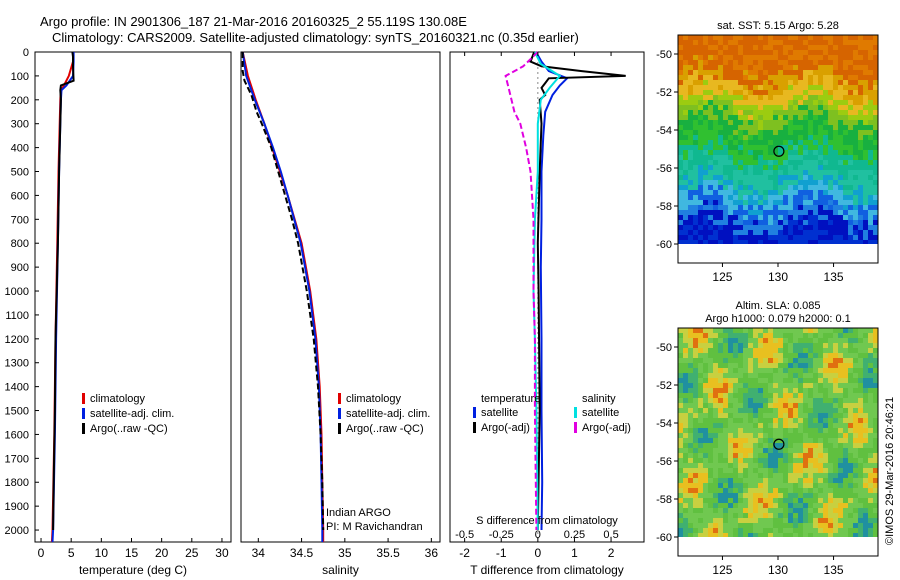 The width and height of the screenshot is (900, 580). What do you see at coordinates (600, 413) in the screenshot?
I see `legend-label: satellite` at bounding box center [600, 413].